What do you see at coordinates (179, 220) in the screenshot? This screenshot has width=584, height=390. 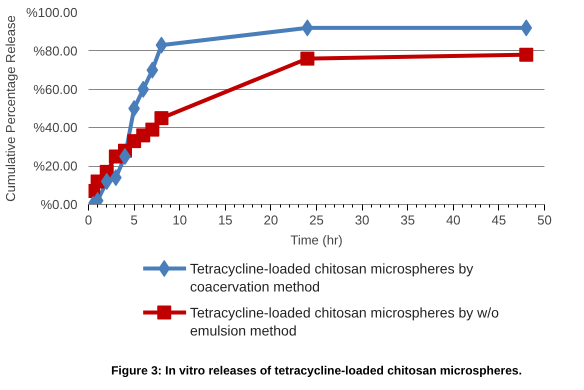 I see `x-tick-label: 10` at bounding box center [179, 220].